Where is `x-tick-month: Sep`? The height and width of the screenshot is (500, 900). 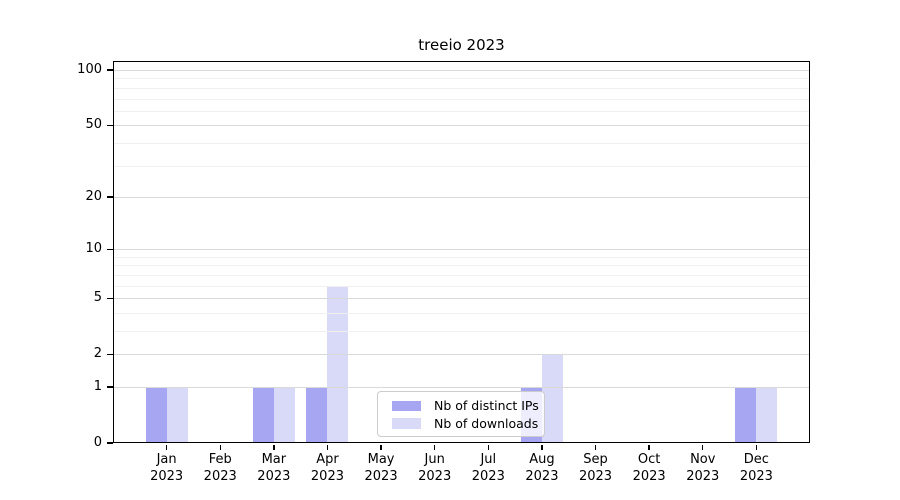
x-tick-month: Sep is located at coordinates (595, 459).